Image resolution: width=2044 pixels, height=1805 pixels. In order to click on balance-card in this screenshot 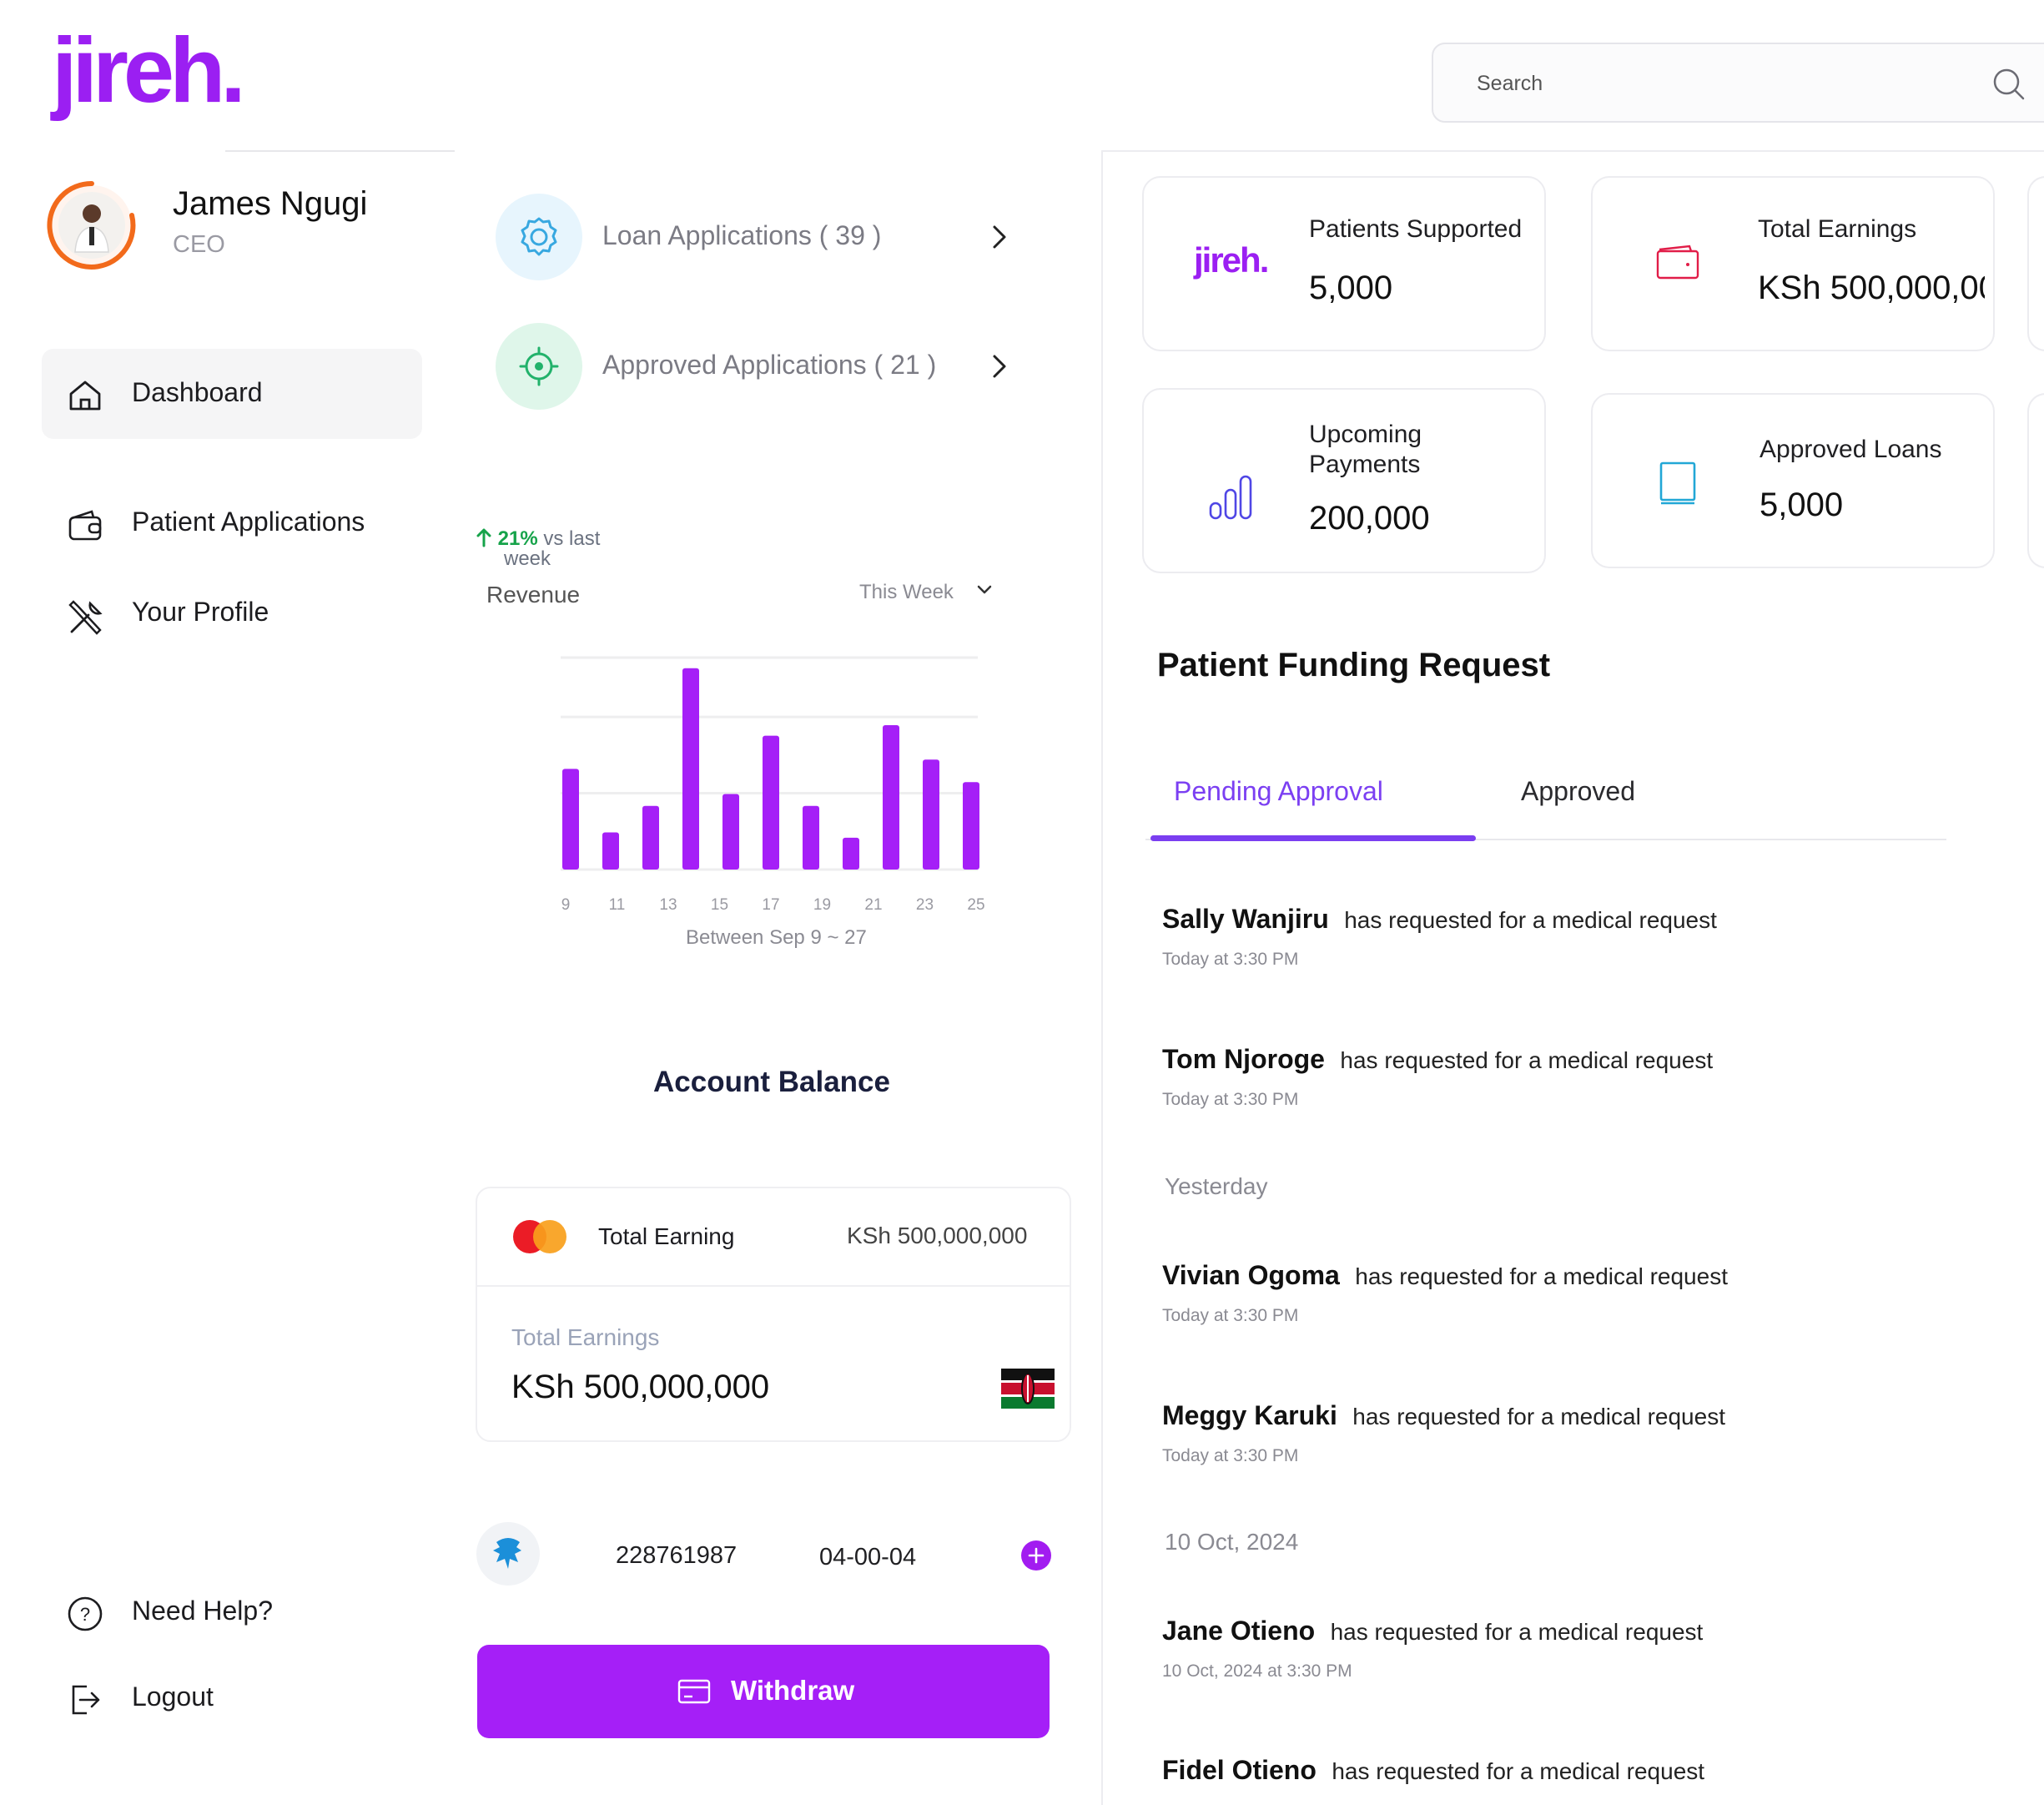, I will do `click(773, 1314)`.